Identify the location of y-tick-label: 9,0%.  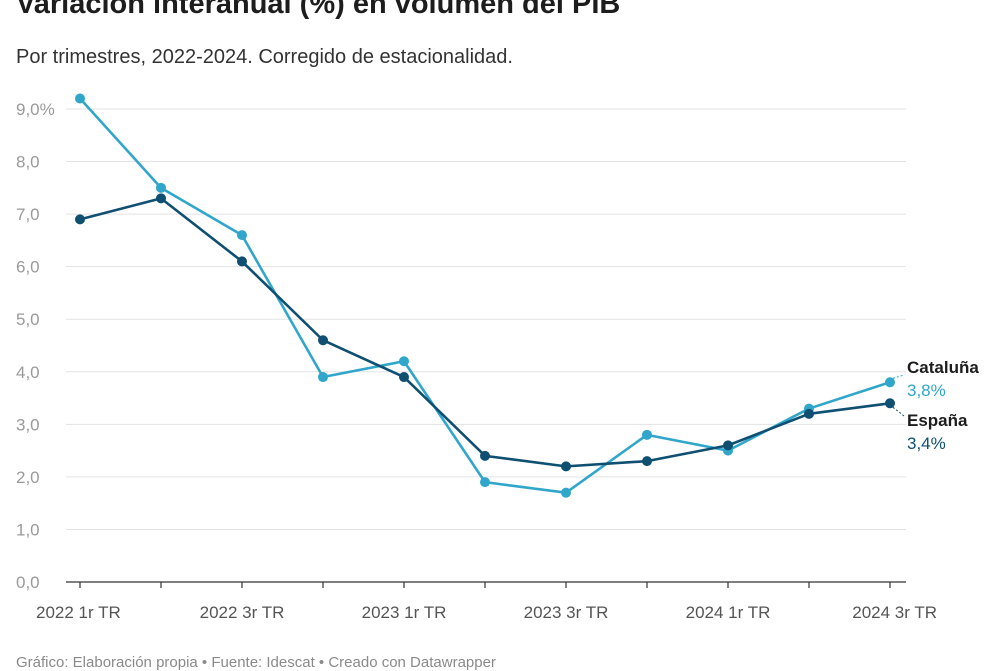
(35, 109).